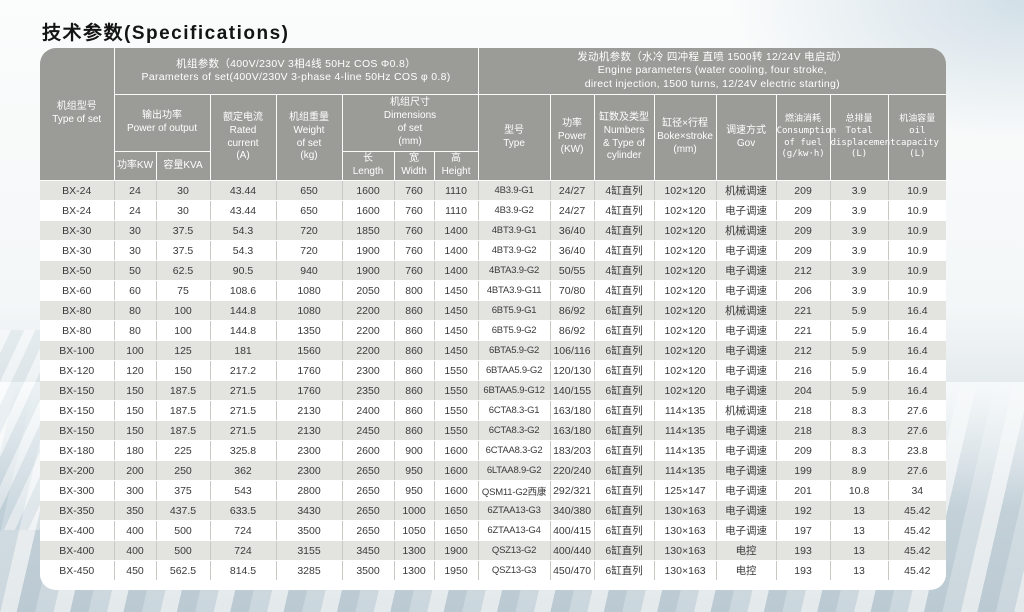 Image resolution: width=1024 pixels, height=612 pixels. What do you see at coordinates (917, 470) in the screenshot?
I see `cell: 27.6` at bounding box center [917, 470].